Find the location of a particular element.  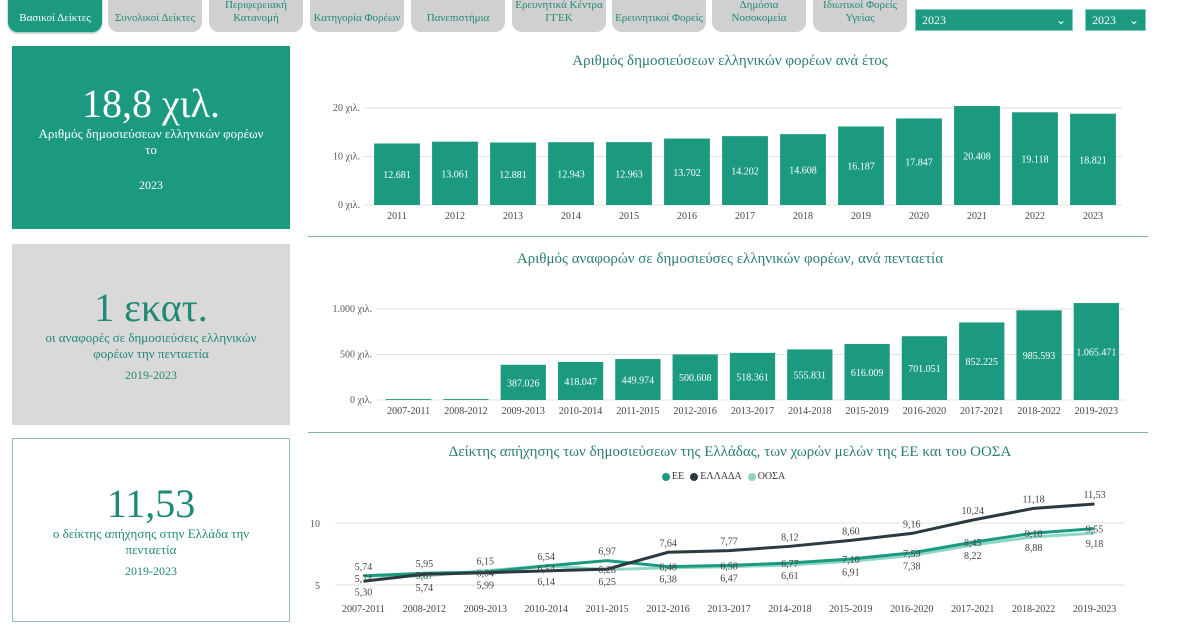

tab-total-indicators: Συνολικοί Δείκτες is located at coordinates (155, 16).